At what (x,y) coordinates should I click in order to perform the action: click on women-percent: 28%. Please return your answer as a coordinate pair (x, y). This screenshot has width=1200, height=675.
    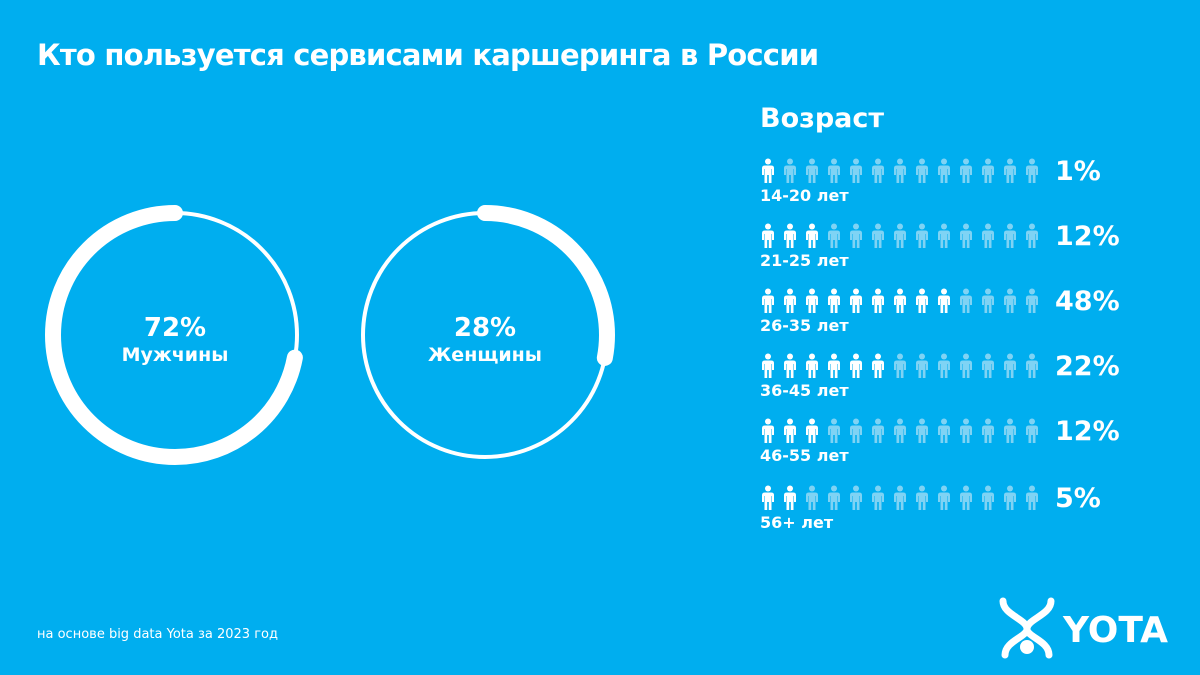
    Looking at the image, I should click on (485, 328).